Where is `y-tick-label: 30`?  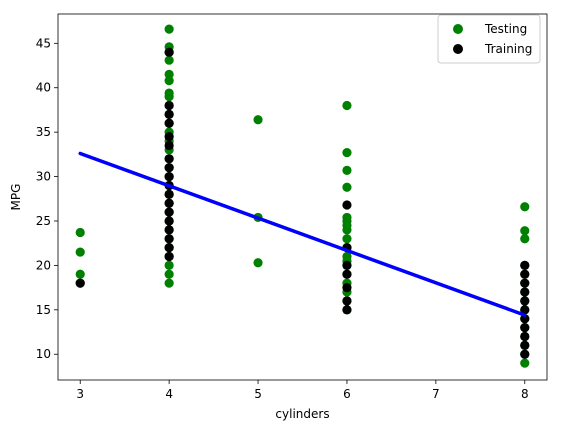
y-tick-label: 30 is located at coordinates (43, 177).